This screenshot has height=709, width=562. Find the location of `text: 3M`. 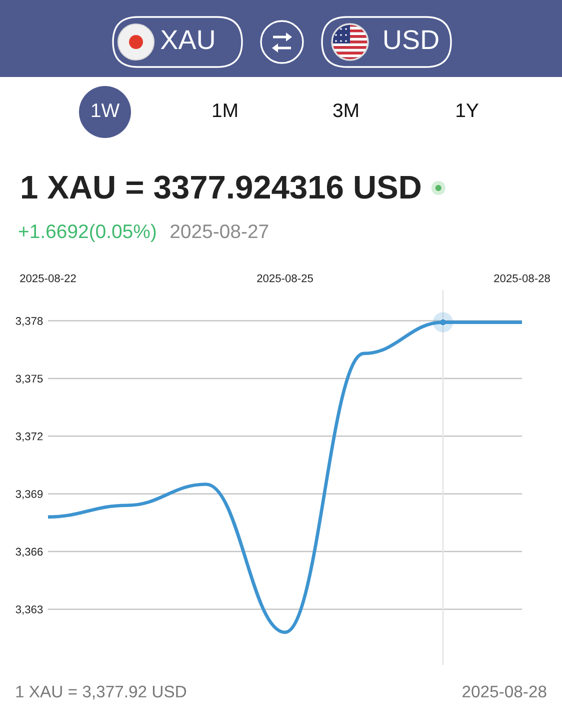

text: 3M is located at coordinates (345, 110).